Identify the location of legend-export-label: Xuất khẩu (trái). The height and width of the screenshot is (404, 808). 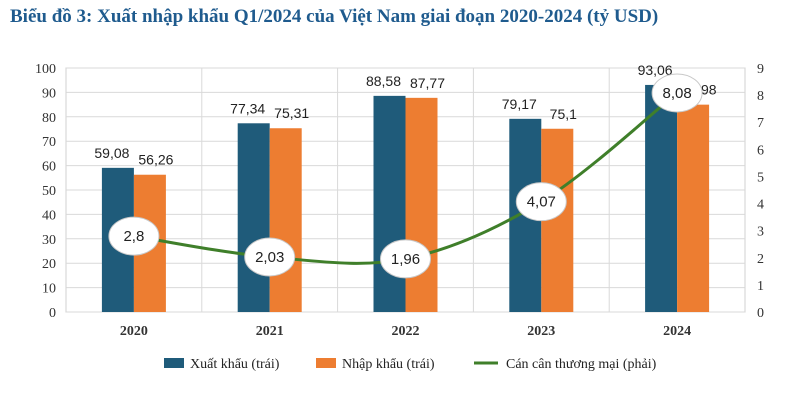
(235, 364).